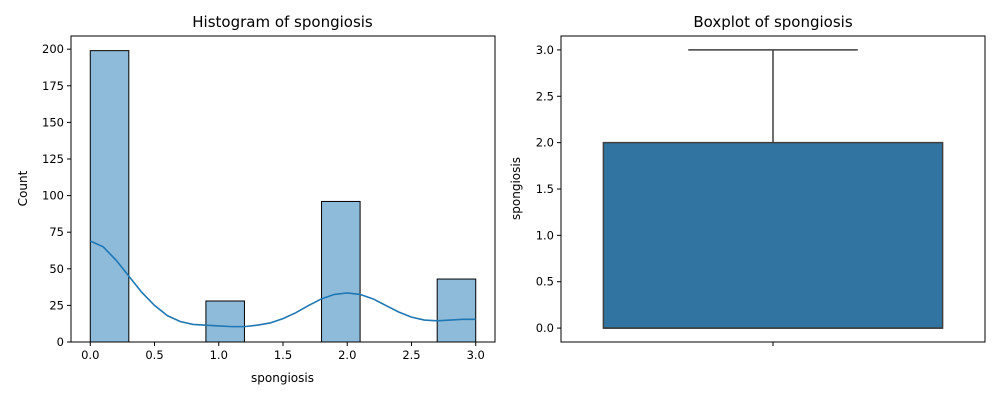 This screenshot has width=1000, height=400. Describe the element at coordinates (545, 143) in the screenshot. I see `boxplot-y-tick-label-4: 2.0` at that location.